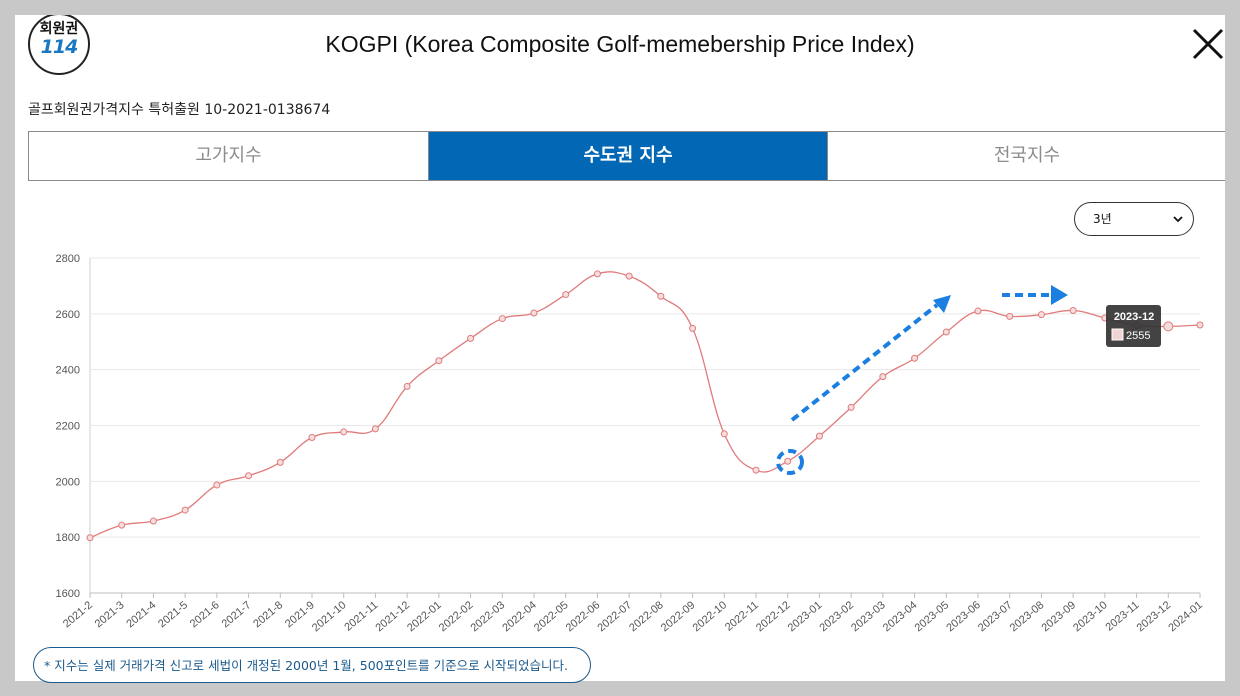 This screenshot has width=1240, height=696. I want to click on close-icon, so click(1208, 44).